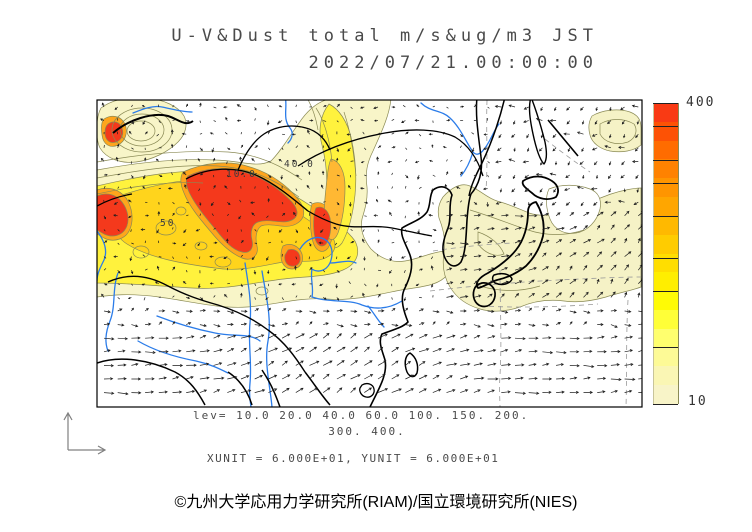 Image resolution: width=752 pixels, height=532 pixels. What do you see at coordinates (367, 431) in the screenshot?
I see `contour-levels-line2: 300. 400.` at bounding box center [367, 431].